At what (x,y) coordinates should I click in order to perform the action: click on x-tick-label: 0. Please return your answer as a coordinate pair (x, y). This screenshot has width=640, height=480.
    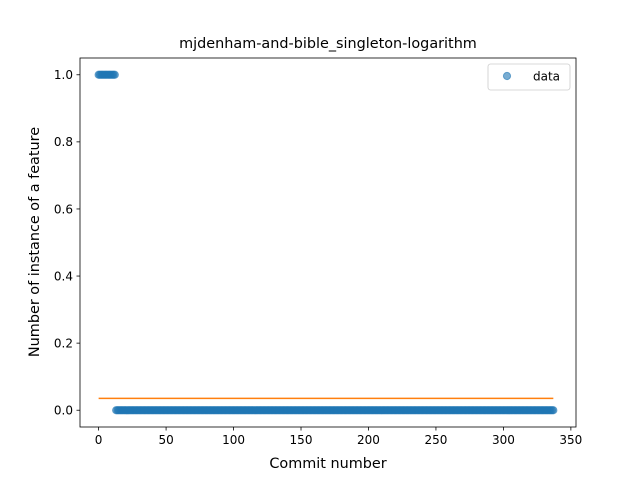
    Looking at the image, I should click on (99, 440).